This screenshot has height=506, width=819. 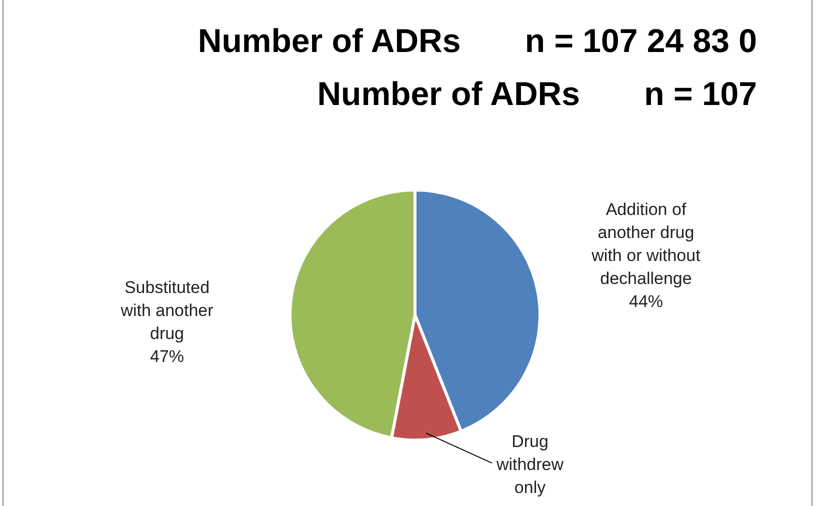 I want to click on data-label: 47%, so click(x=167, y=356).